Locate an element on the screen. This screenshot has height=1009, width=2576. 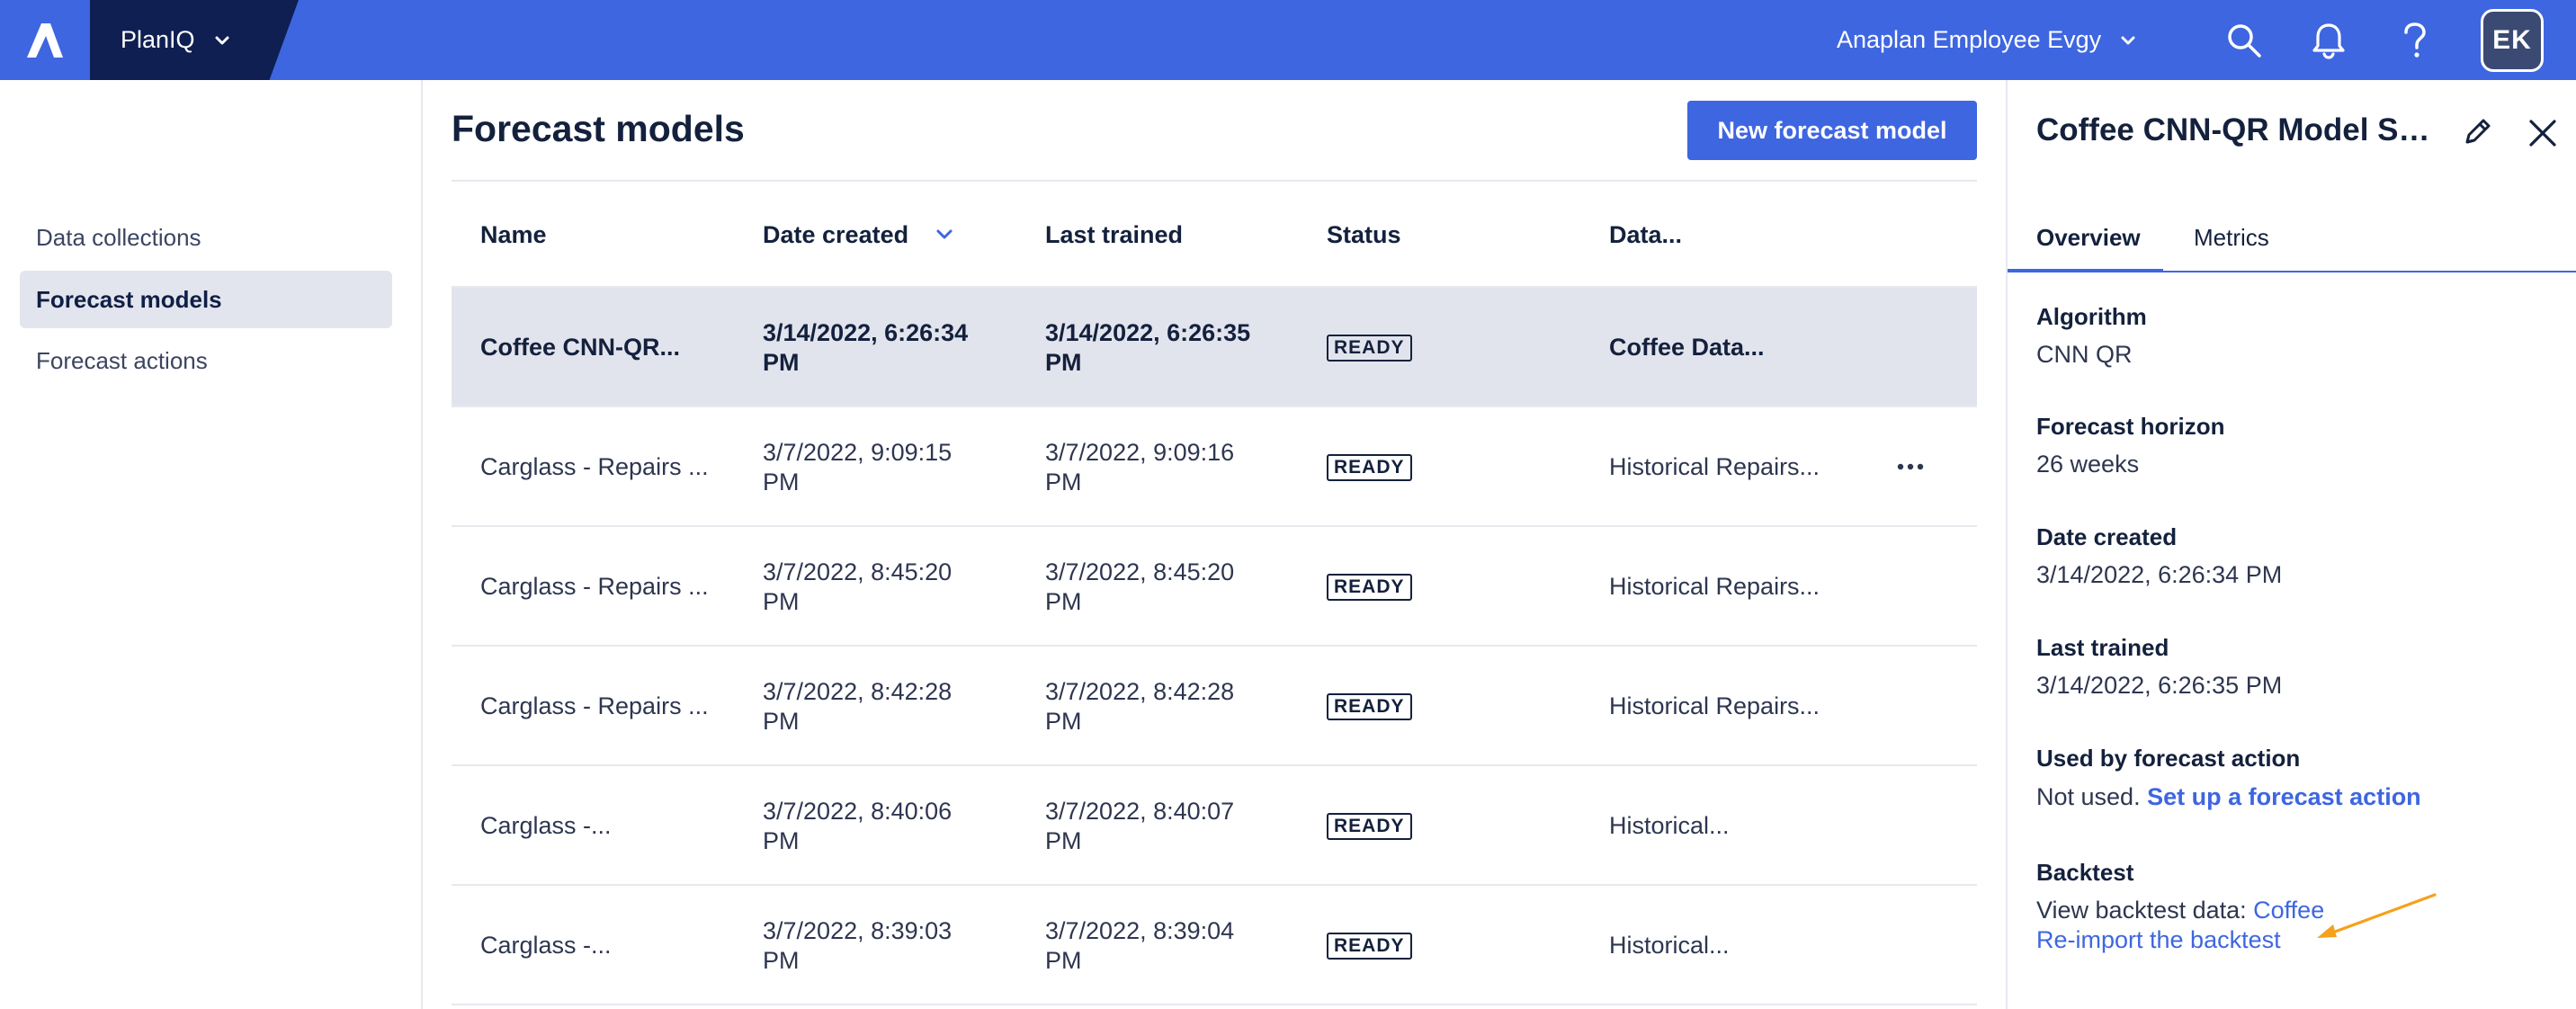
cell-date-line: 3/7/2022, 8:40:07 is located at coordinates (1140, 811).